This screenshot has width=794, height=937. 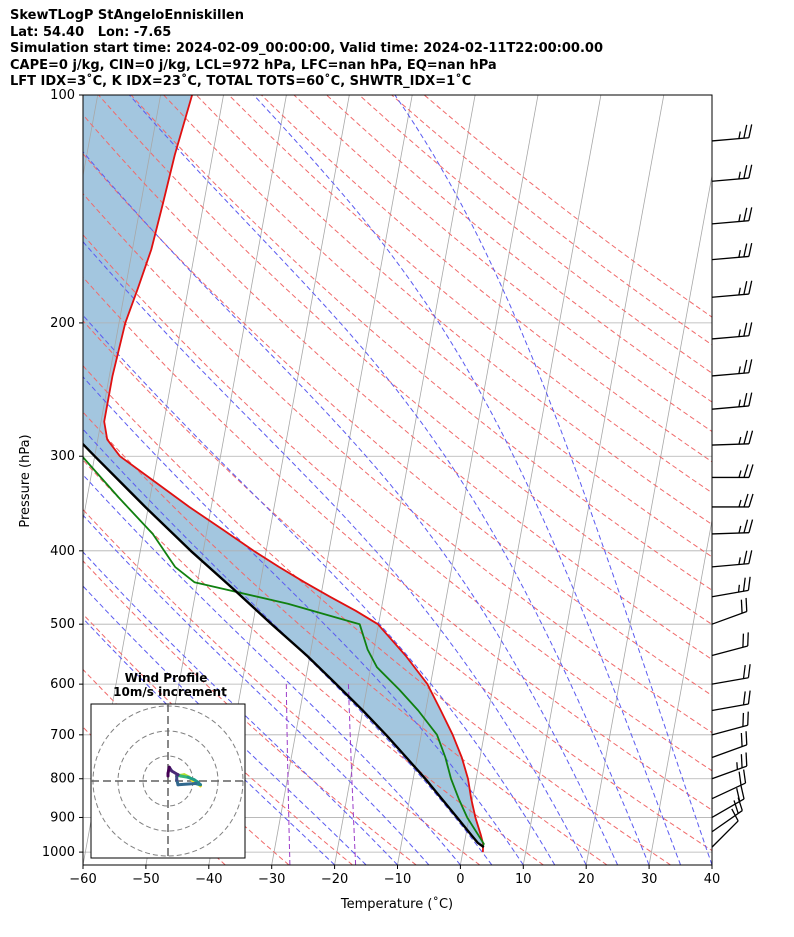 I want to click on hodograph-subtitle: 10m/s increment, so click(x=170, y=692).